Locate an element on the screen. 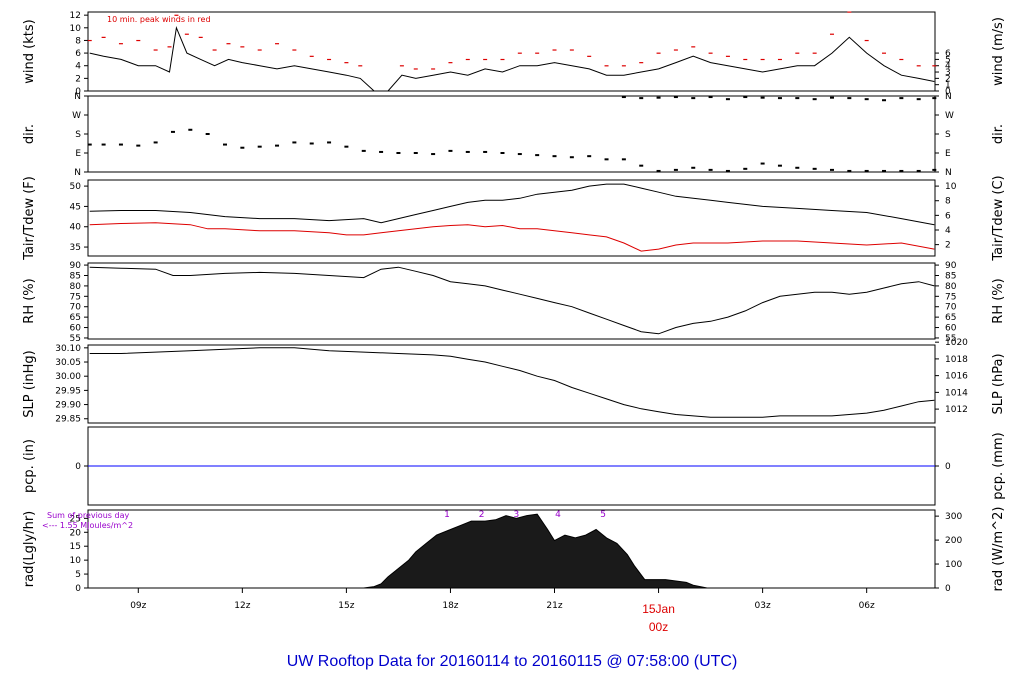  wind-right-tick-label: 1 is located at coordinates (948, 86).